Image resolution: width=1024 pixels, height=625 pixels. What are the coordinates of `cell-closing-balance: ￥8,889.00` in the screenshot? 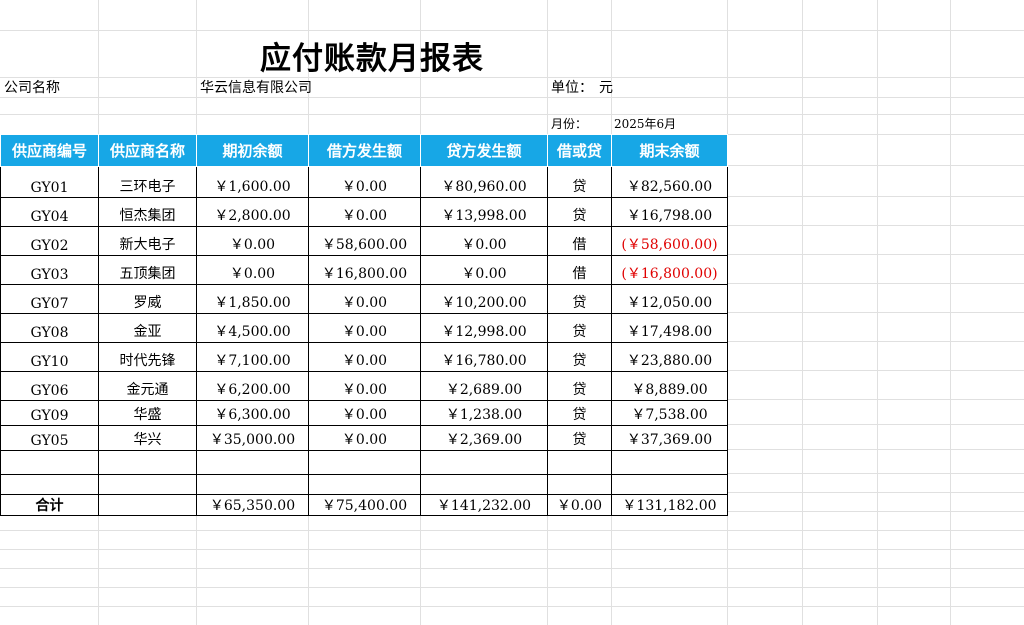 It's located at (669, 386).